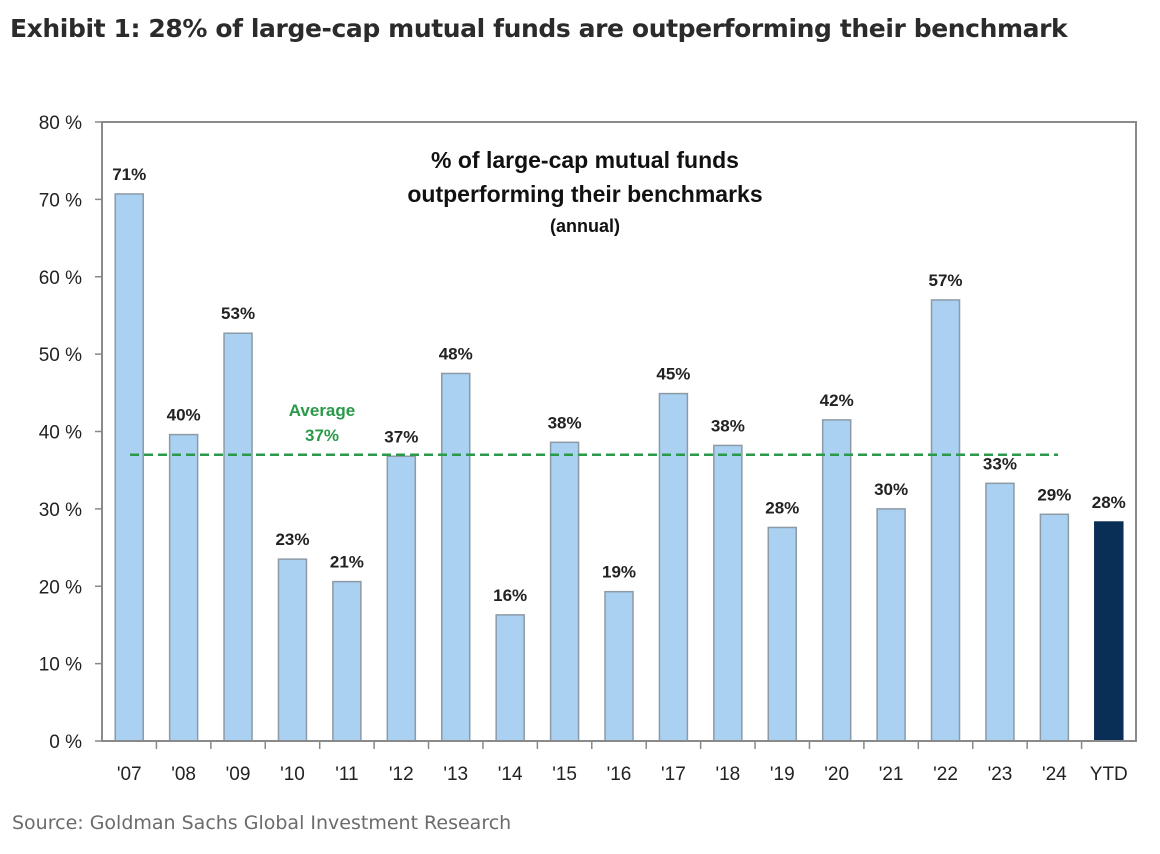 The image size is (1160, 854). I want to click on y-tick-label: 10 %, so click(60, 665).